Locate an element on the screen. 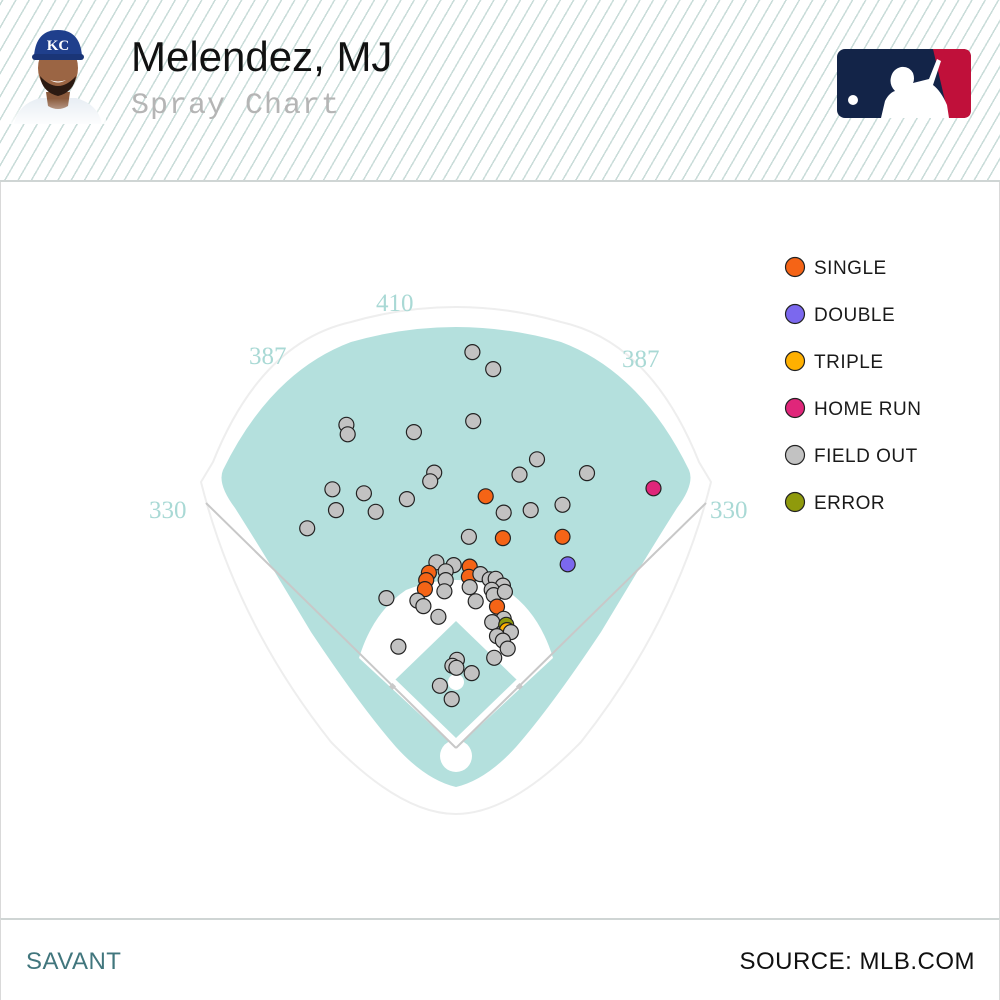  first-base is located at coordinates (519, 686).